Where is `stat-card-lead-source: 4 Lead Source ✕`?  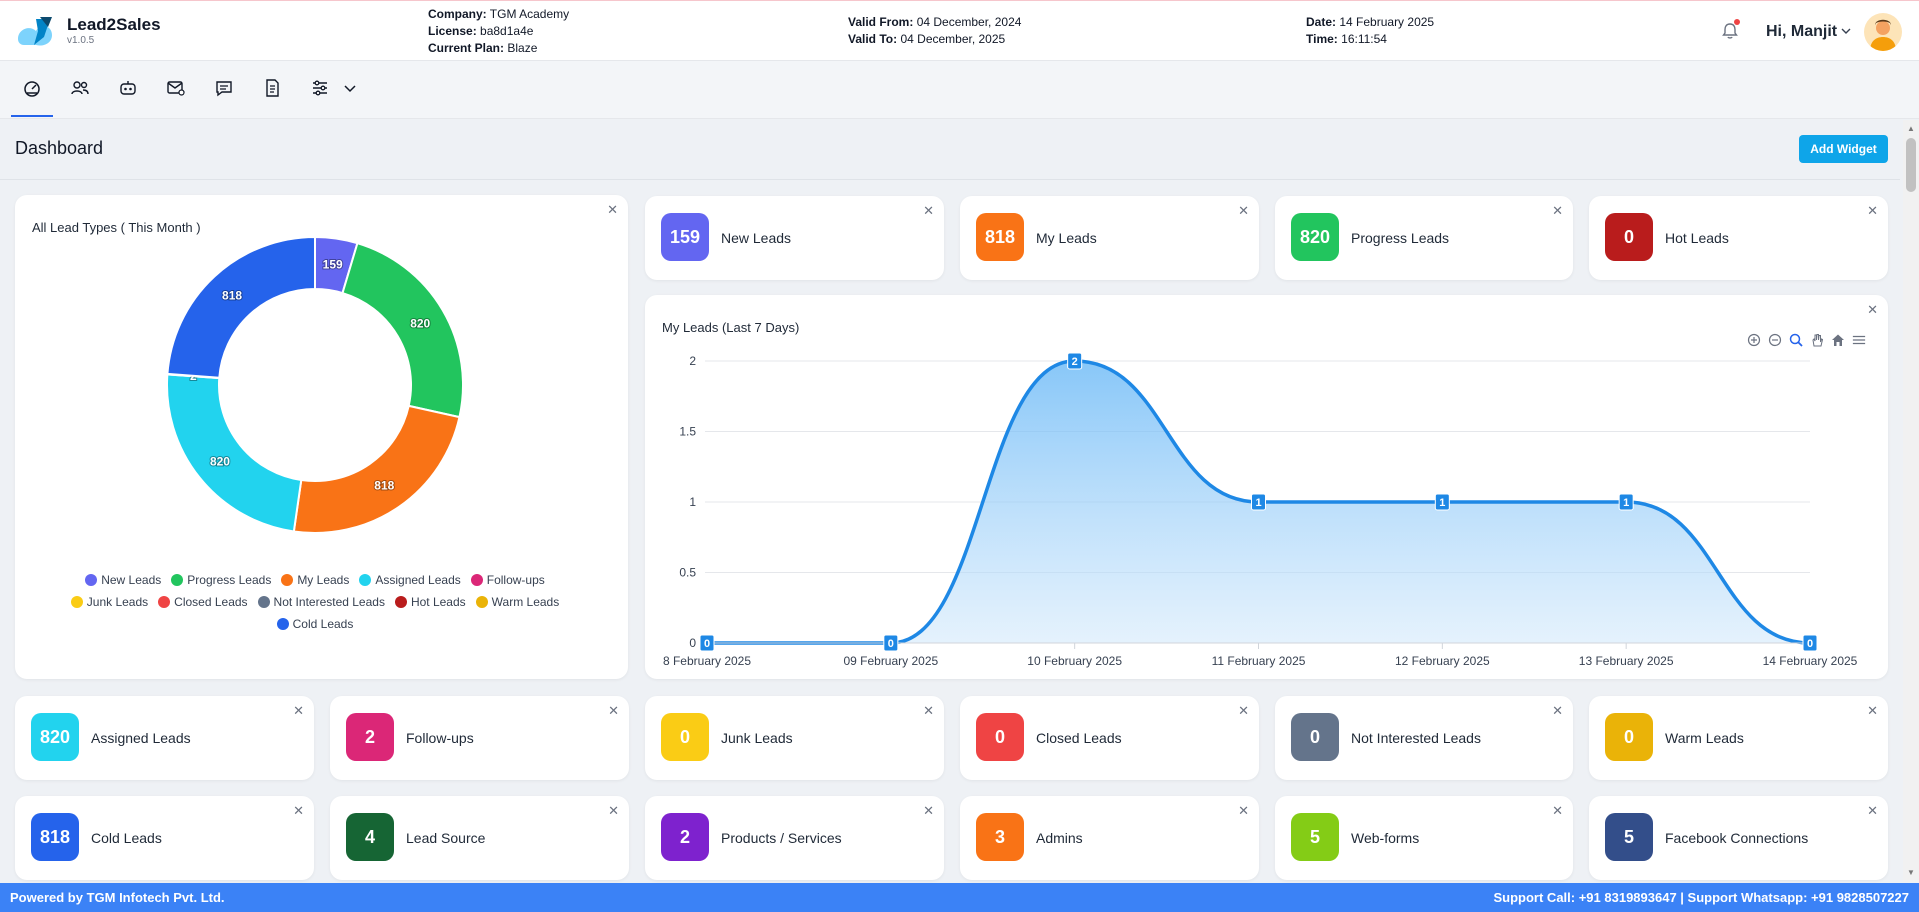
stat-card-lead-source: 4 Lead Source ✕ is located at coordinates (479, 838).